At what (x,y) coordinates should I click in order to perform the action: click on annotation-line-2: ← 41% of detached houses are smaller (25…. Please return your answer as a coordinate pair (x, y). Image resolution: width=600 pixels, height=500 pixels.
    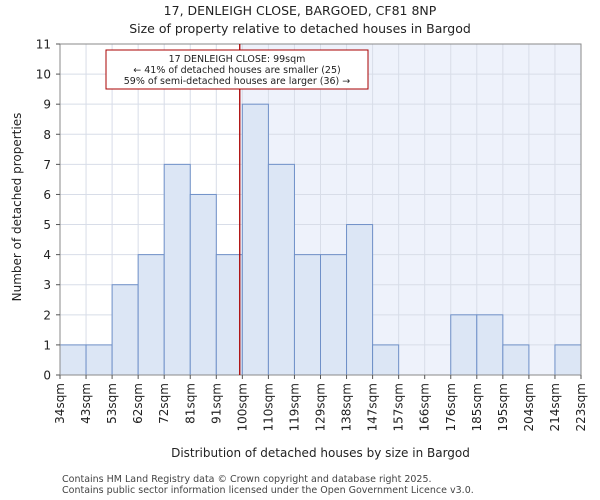
    Looking at the image, I should click on (236, 70).